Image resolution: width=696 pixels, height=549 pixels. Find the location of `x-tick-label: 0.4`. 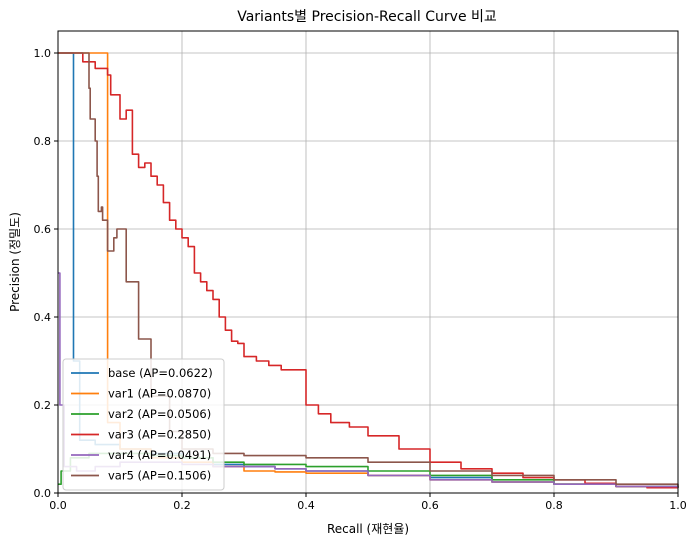

x-tick-label: 0.4 is located at coordinates (306, 505).